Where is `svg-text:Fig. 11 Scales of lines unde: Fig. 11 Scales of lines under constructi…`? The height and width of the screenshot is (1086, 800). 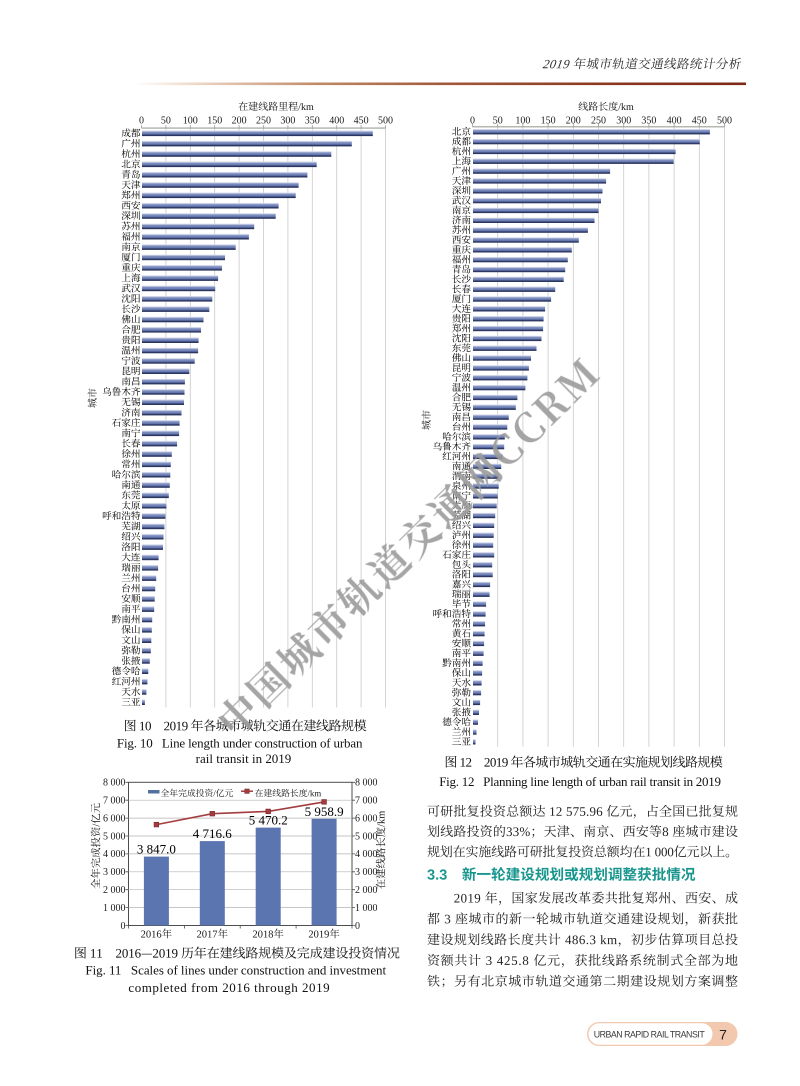
svg-text:Fig. 11 Scales of lines unde: Fig. 11 Scales of lines under constructi… is located at coordinates (235, 970).